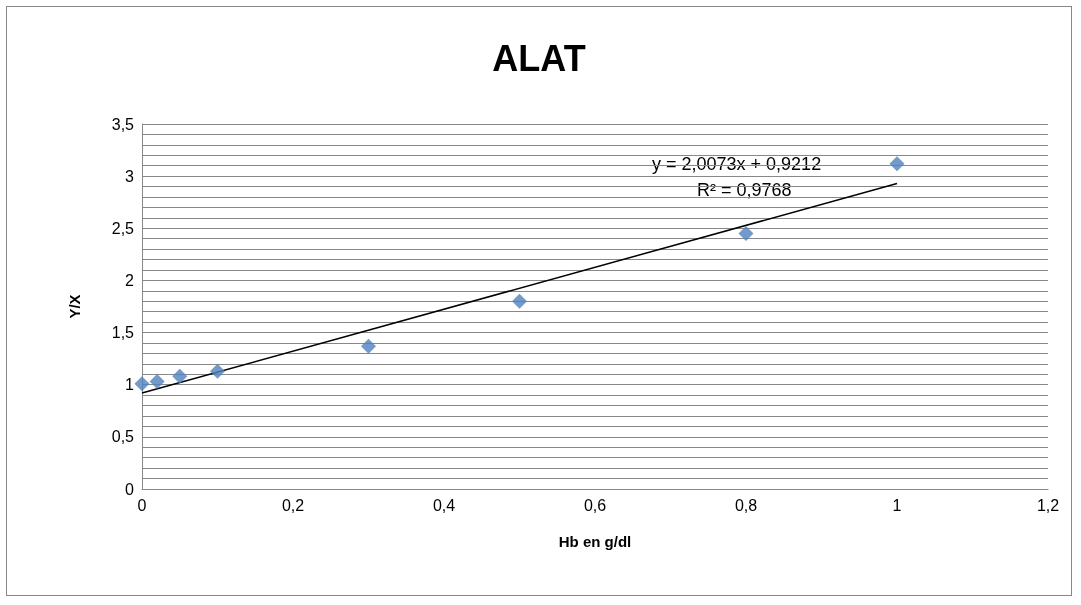 This screenshot has width=1081, height=605. What do you see at coordinates (123, 124) in the screenshot?
I see `y-tick-label: 3,5` at bounding box center [123, 124].